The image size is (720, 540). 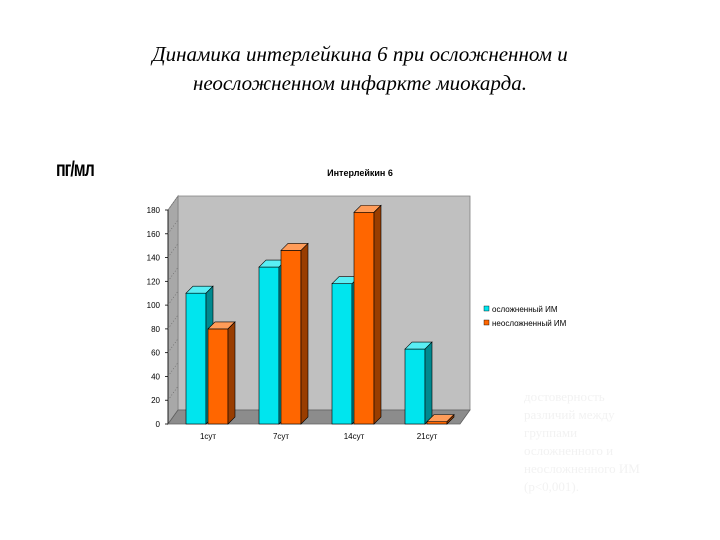 What do you see at coordinates (155, 376) in the screenshot?
I see `y-tick-label: 40` at bounding box center [155, 376].